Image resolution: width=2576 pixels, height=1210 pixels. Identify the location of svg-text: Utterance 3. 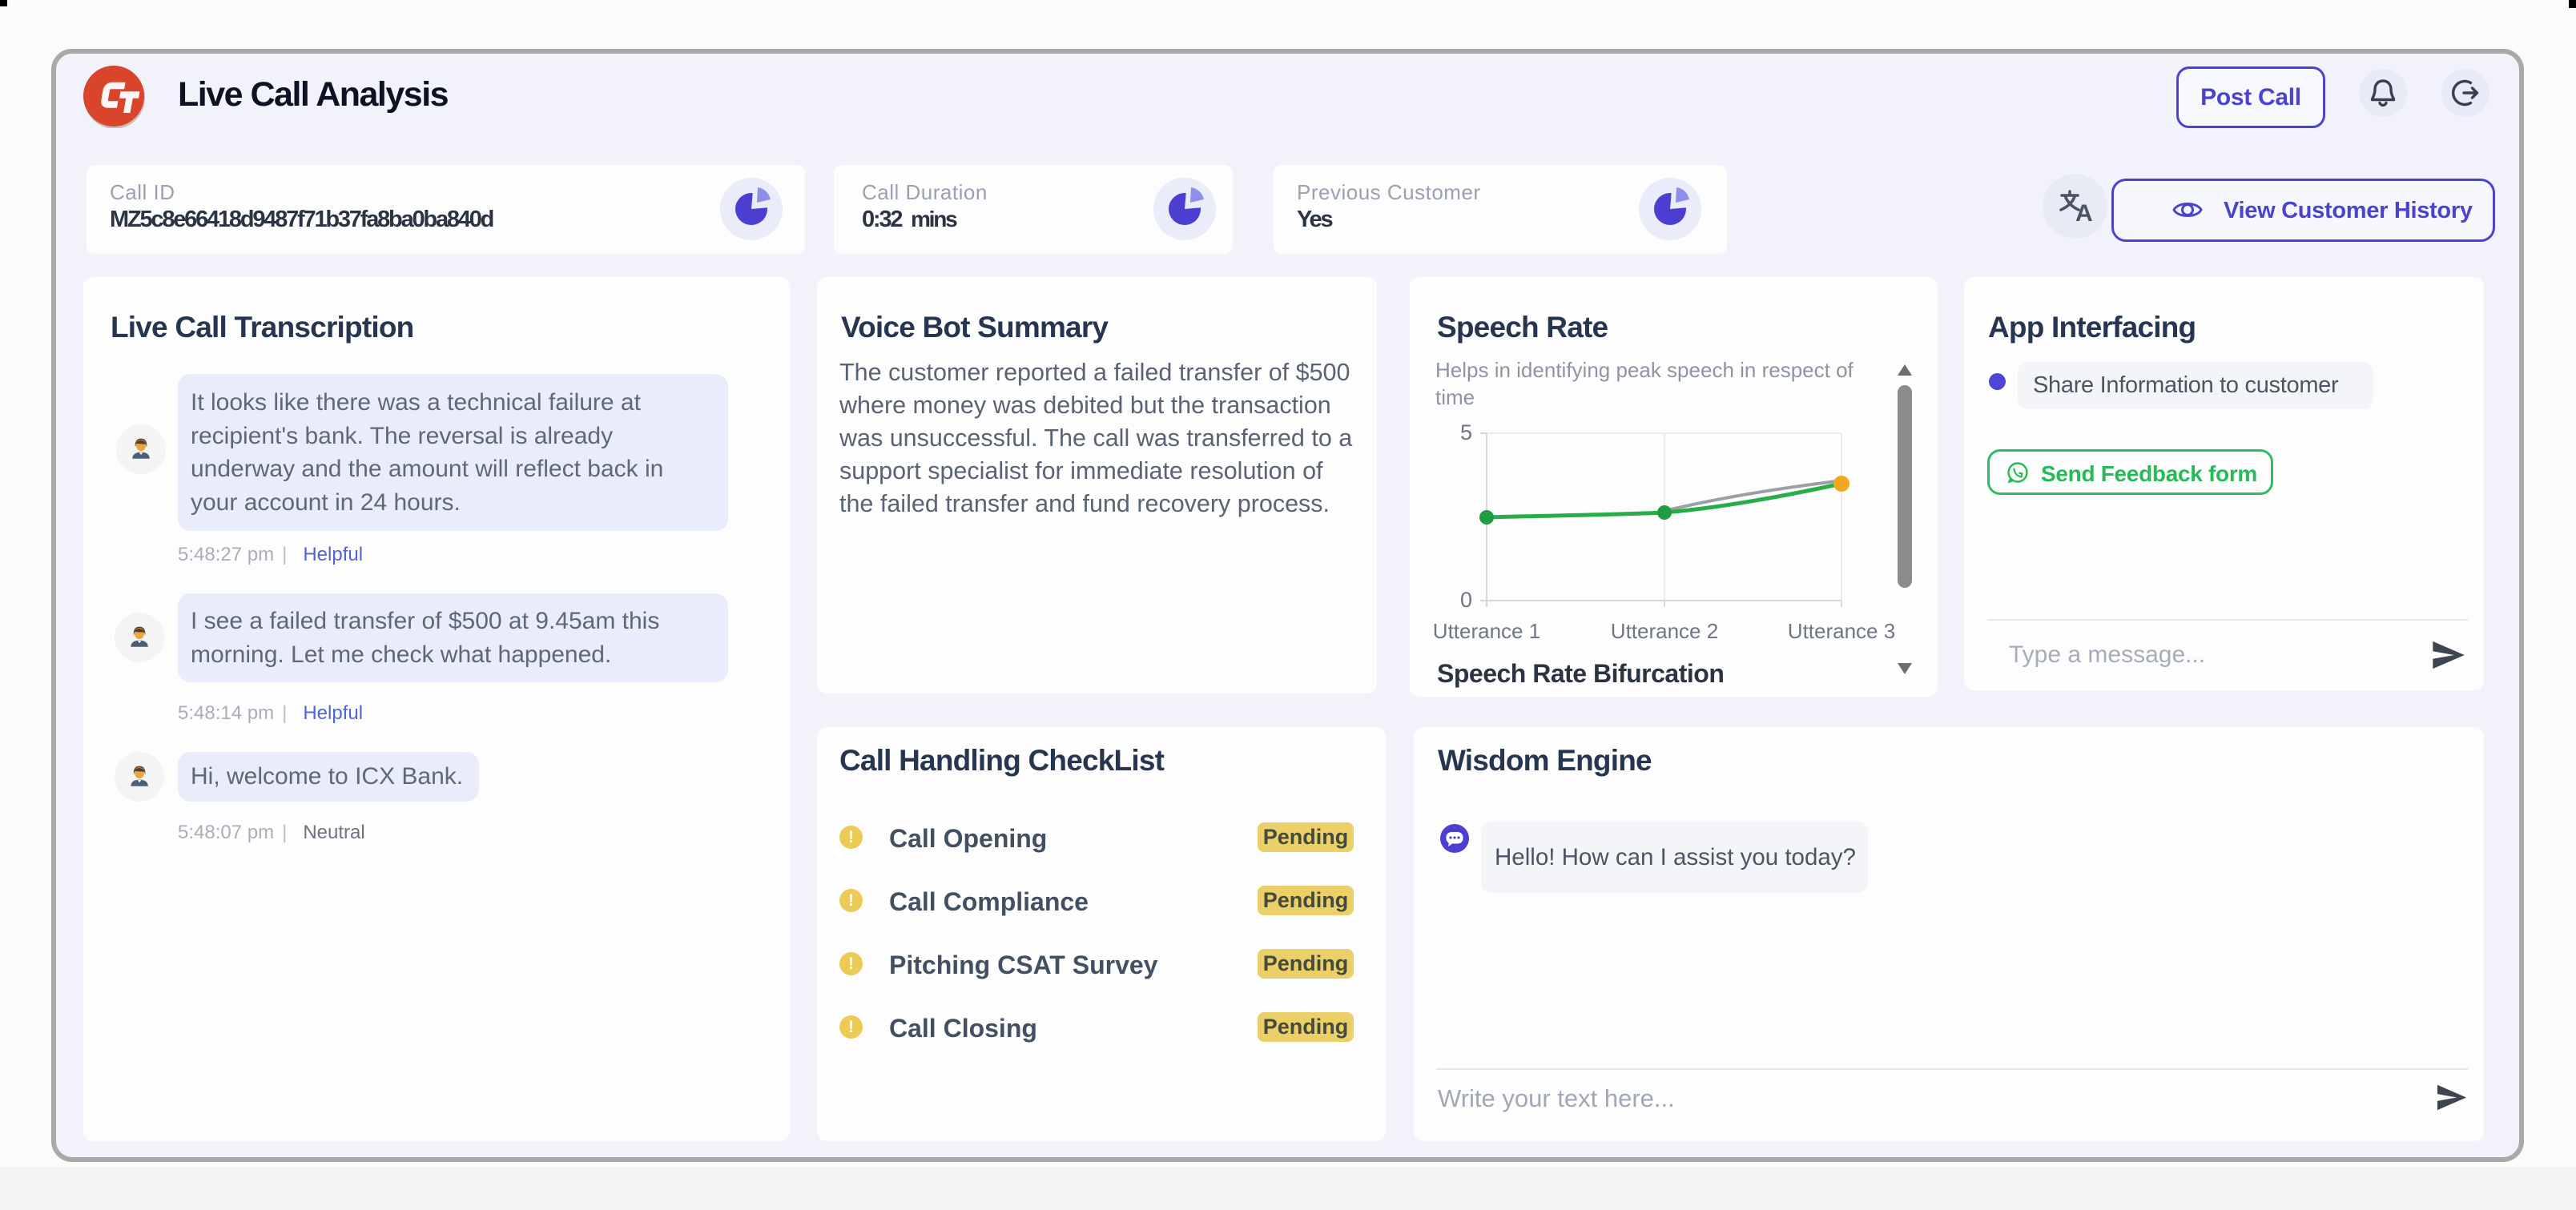
(1841, 631).